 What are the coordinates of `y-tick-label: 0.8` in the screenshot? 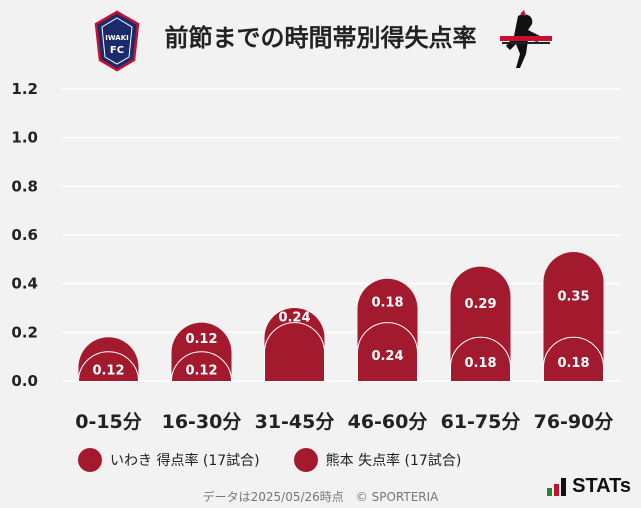 It's located at (24, 186).